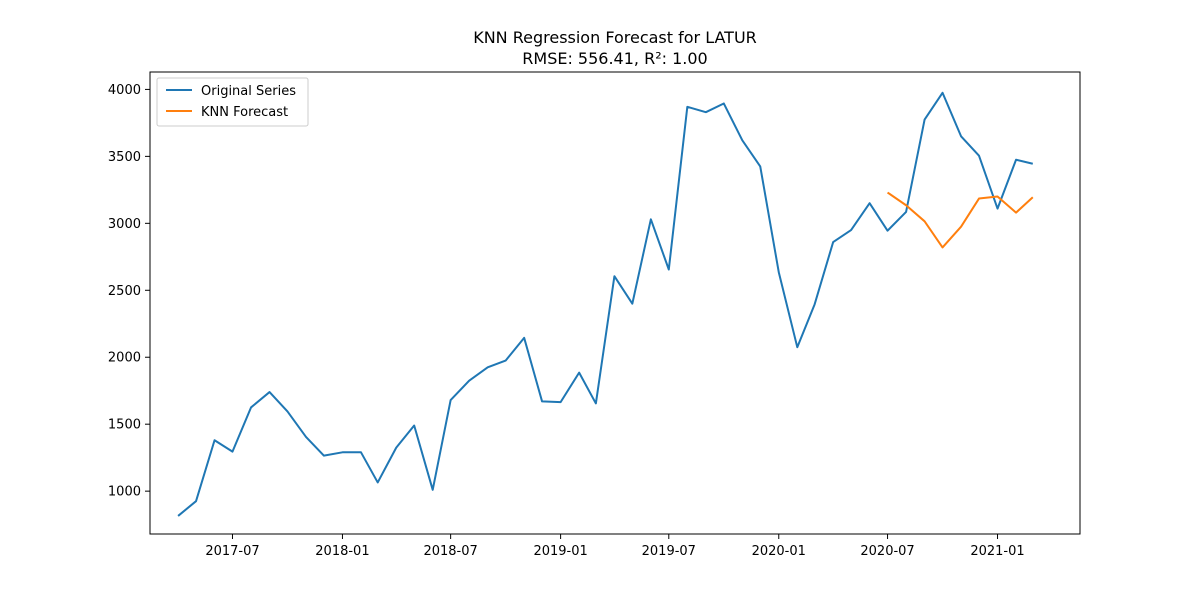 This screenshot has width=1200, height=600. Describe the element at coordinates (960, 220) in the screenshot. I see `series-line-knn-forecast` at that location.